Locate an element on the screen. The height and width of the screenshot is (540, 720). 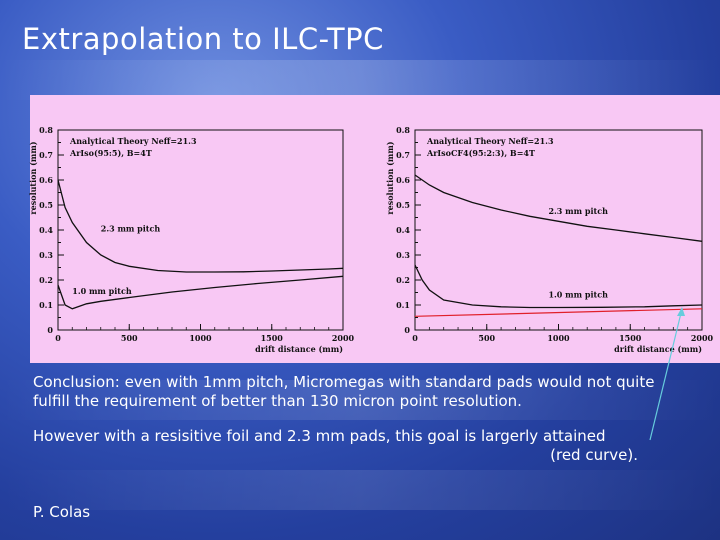
annotation-arrow is located at coordinates (666, 374).